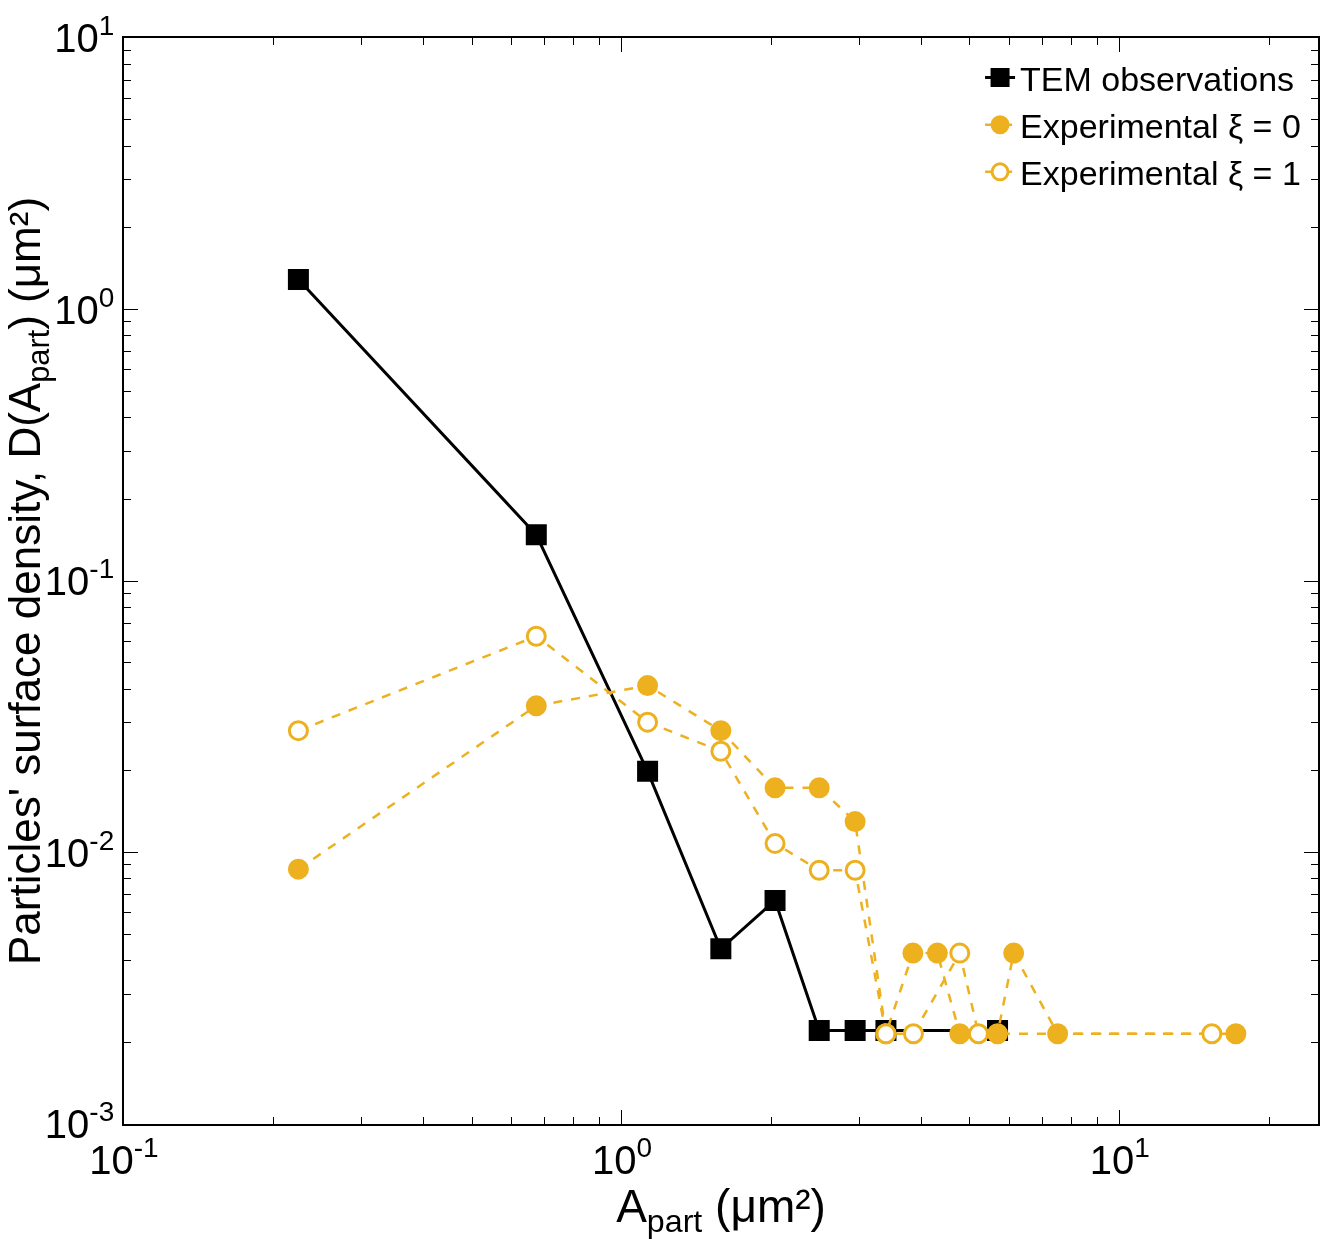 Image resolution: width=1330 pixels, height=1239 pixels. What do you see at coordinates (721, 1209) in the screenshot?
I see `x-axis-title: A$_{part}$ (μm²)` at bounding box center [721, 1209].